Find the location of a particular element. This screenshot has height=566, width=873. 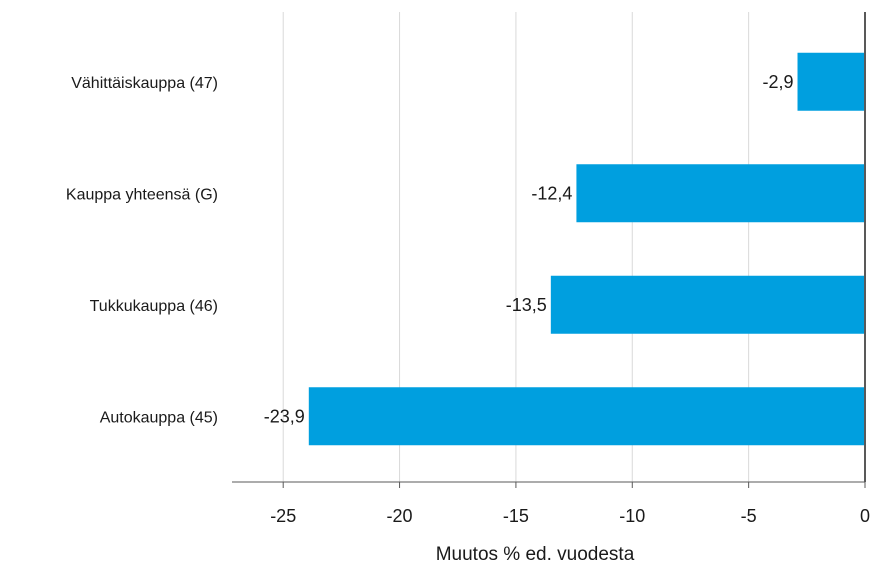

x-axis-title: Muutos % ed. vuodesta is located at coordinates (535, 554).